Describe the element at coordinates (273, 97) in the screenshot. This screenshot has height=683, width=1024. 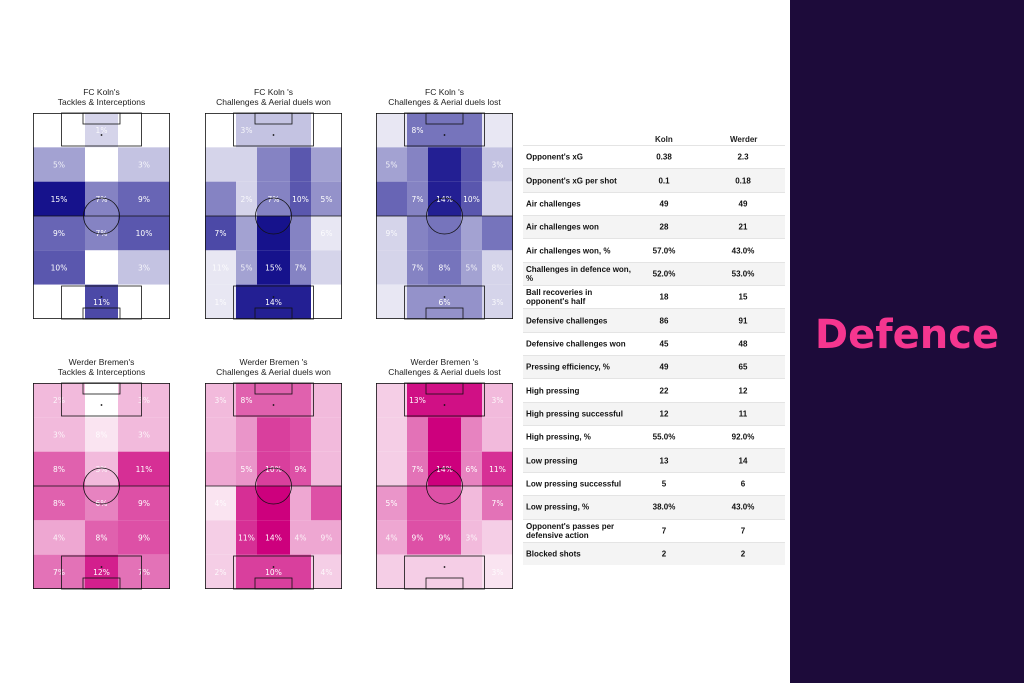
I see `pitch-title: FC Koln 's Challenges & Aerial duels won` at that location.